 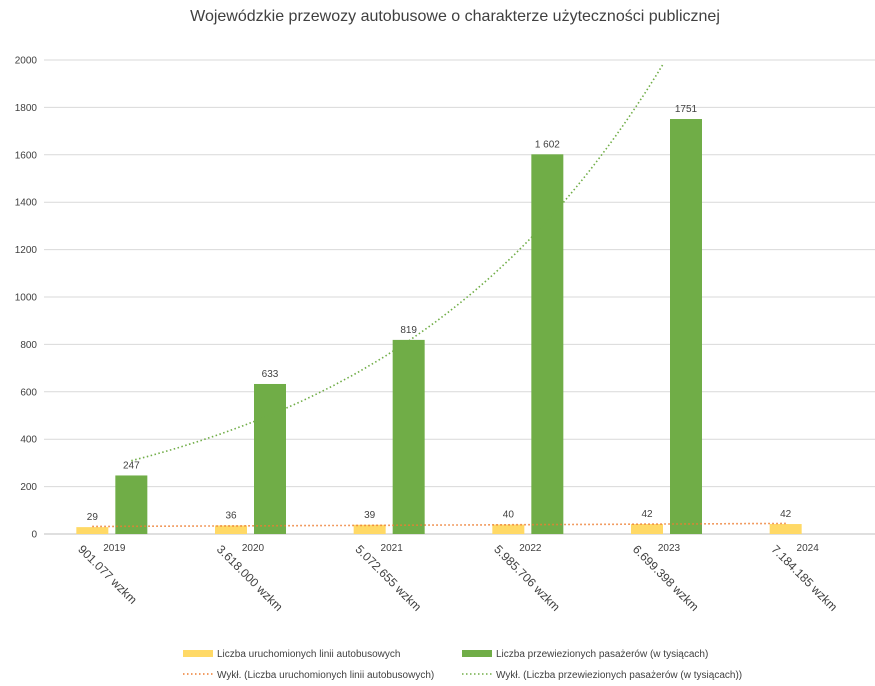 I want to click on y-tick-label: 0, so click(x=34, y=535).